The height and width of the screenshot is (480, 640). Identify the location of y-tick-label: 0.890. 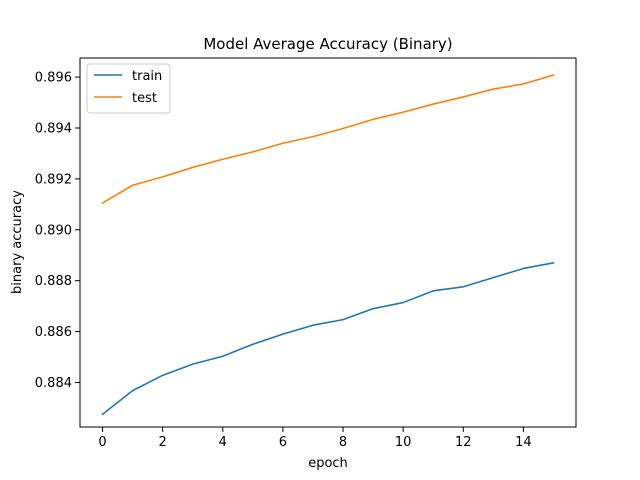
(53, 230).